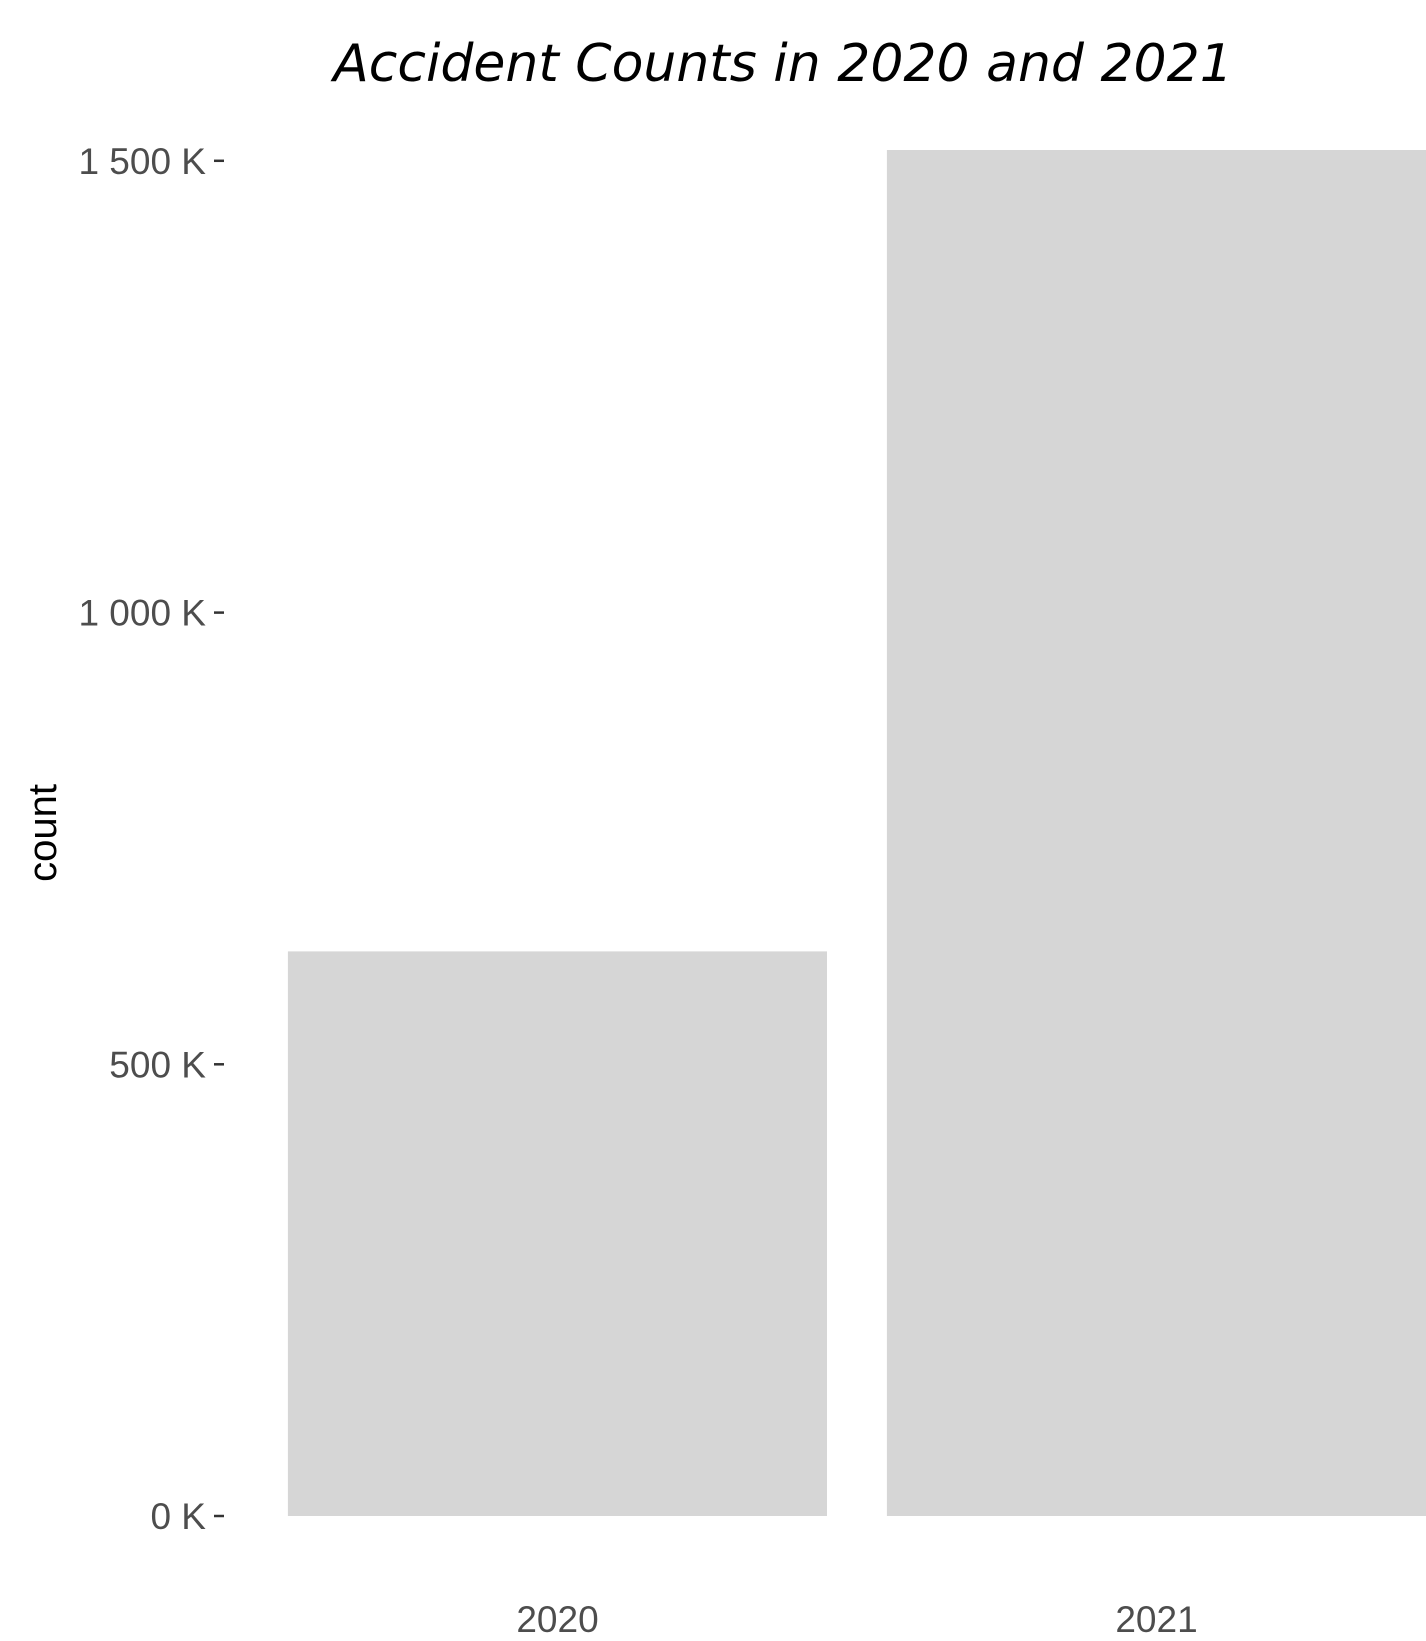  What do you see at coordinates (856, 1619) in the screenshot?
I see `x-axis: 2020 2021` at bounding box center [856, 1619].